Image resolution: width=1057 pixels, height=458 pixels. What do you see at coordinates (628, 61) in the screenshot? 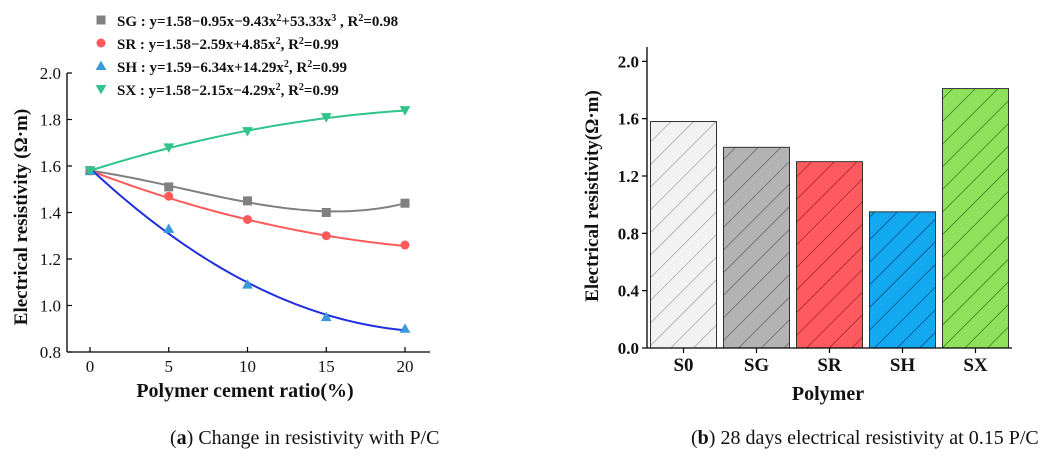
I see `bar-chart-y-tick-label: 2.0` at bounding box center [628, 61].